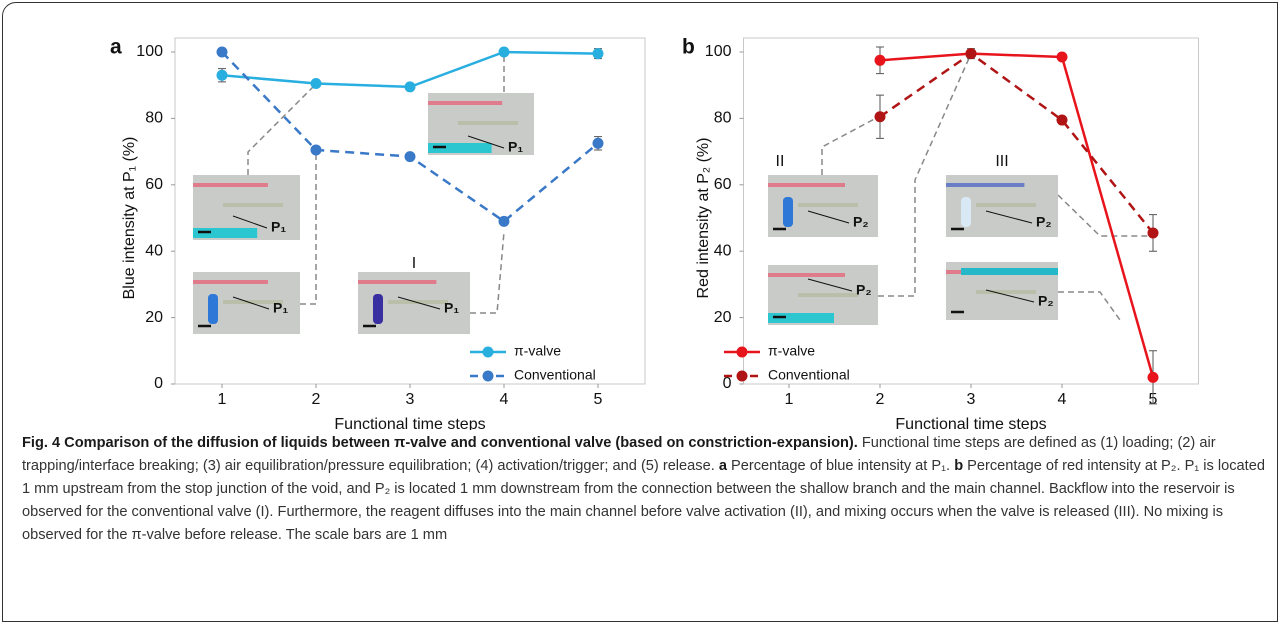  Describe the element at coordinates (703, 218) in the screenshot. I see `y-axis-title: Red intensity at P₂ (%)` at that location.